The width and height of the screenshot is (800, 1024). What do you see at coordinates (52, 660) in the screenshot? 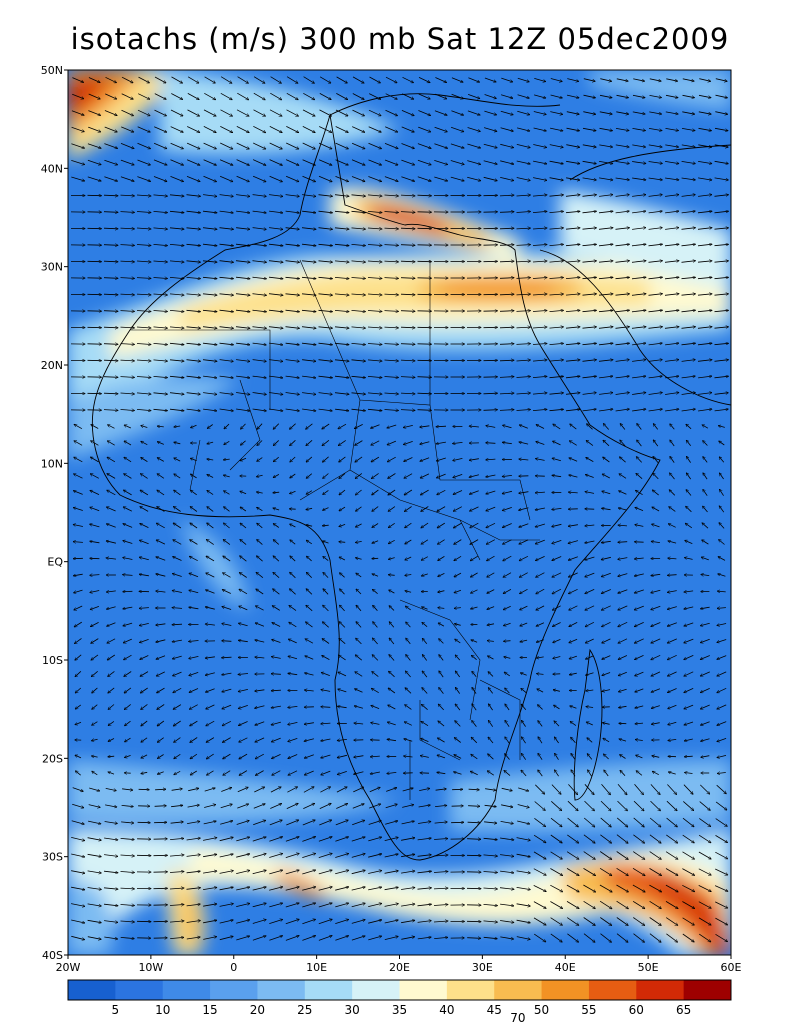
I see `lat-label: 10S` at bounding box center [52, 660].